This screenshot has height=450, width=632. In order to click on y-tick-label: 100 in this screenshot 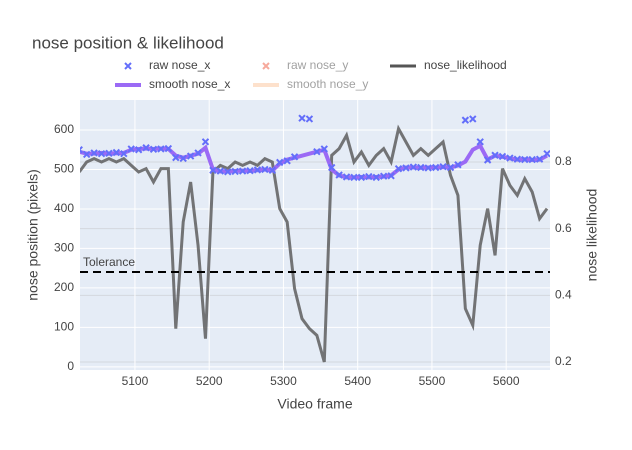, I will do `click(64, 327)`.